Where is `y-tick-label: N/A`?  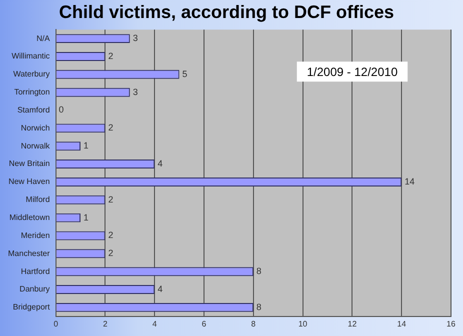 y-tick-label: N/A is located at coordinates (43, 38).